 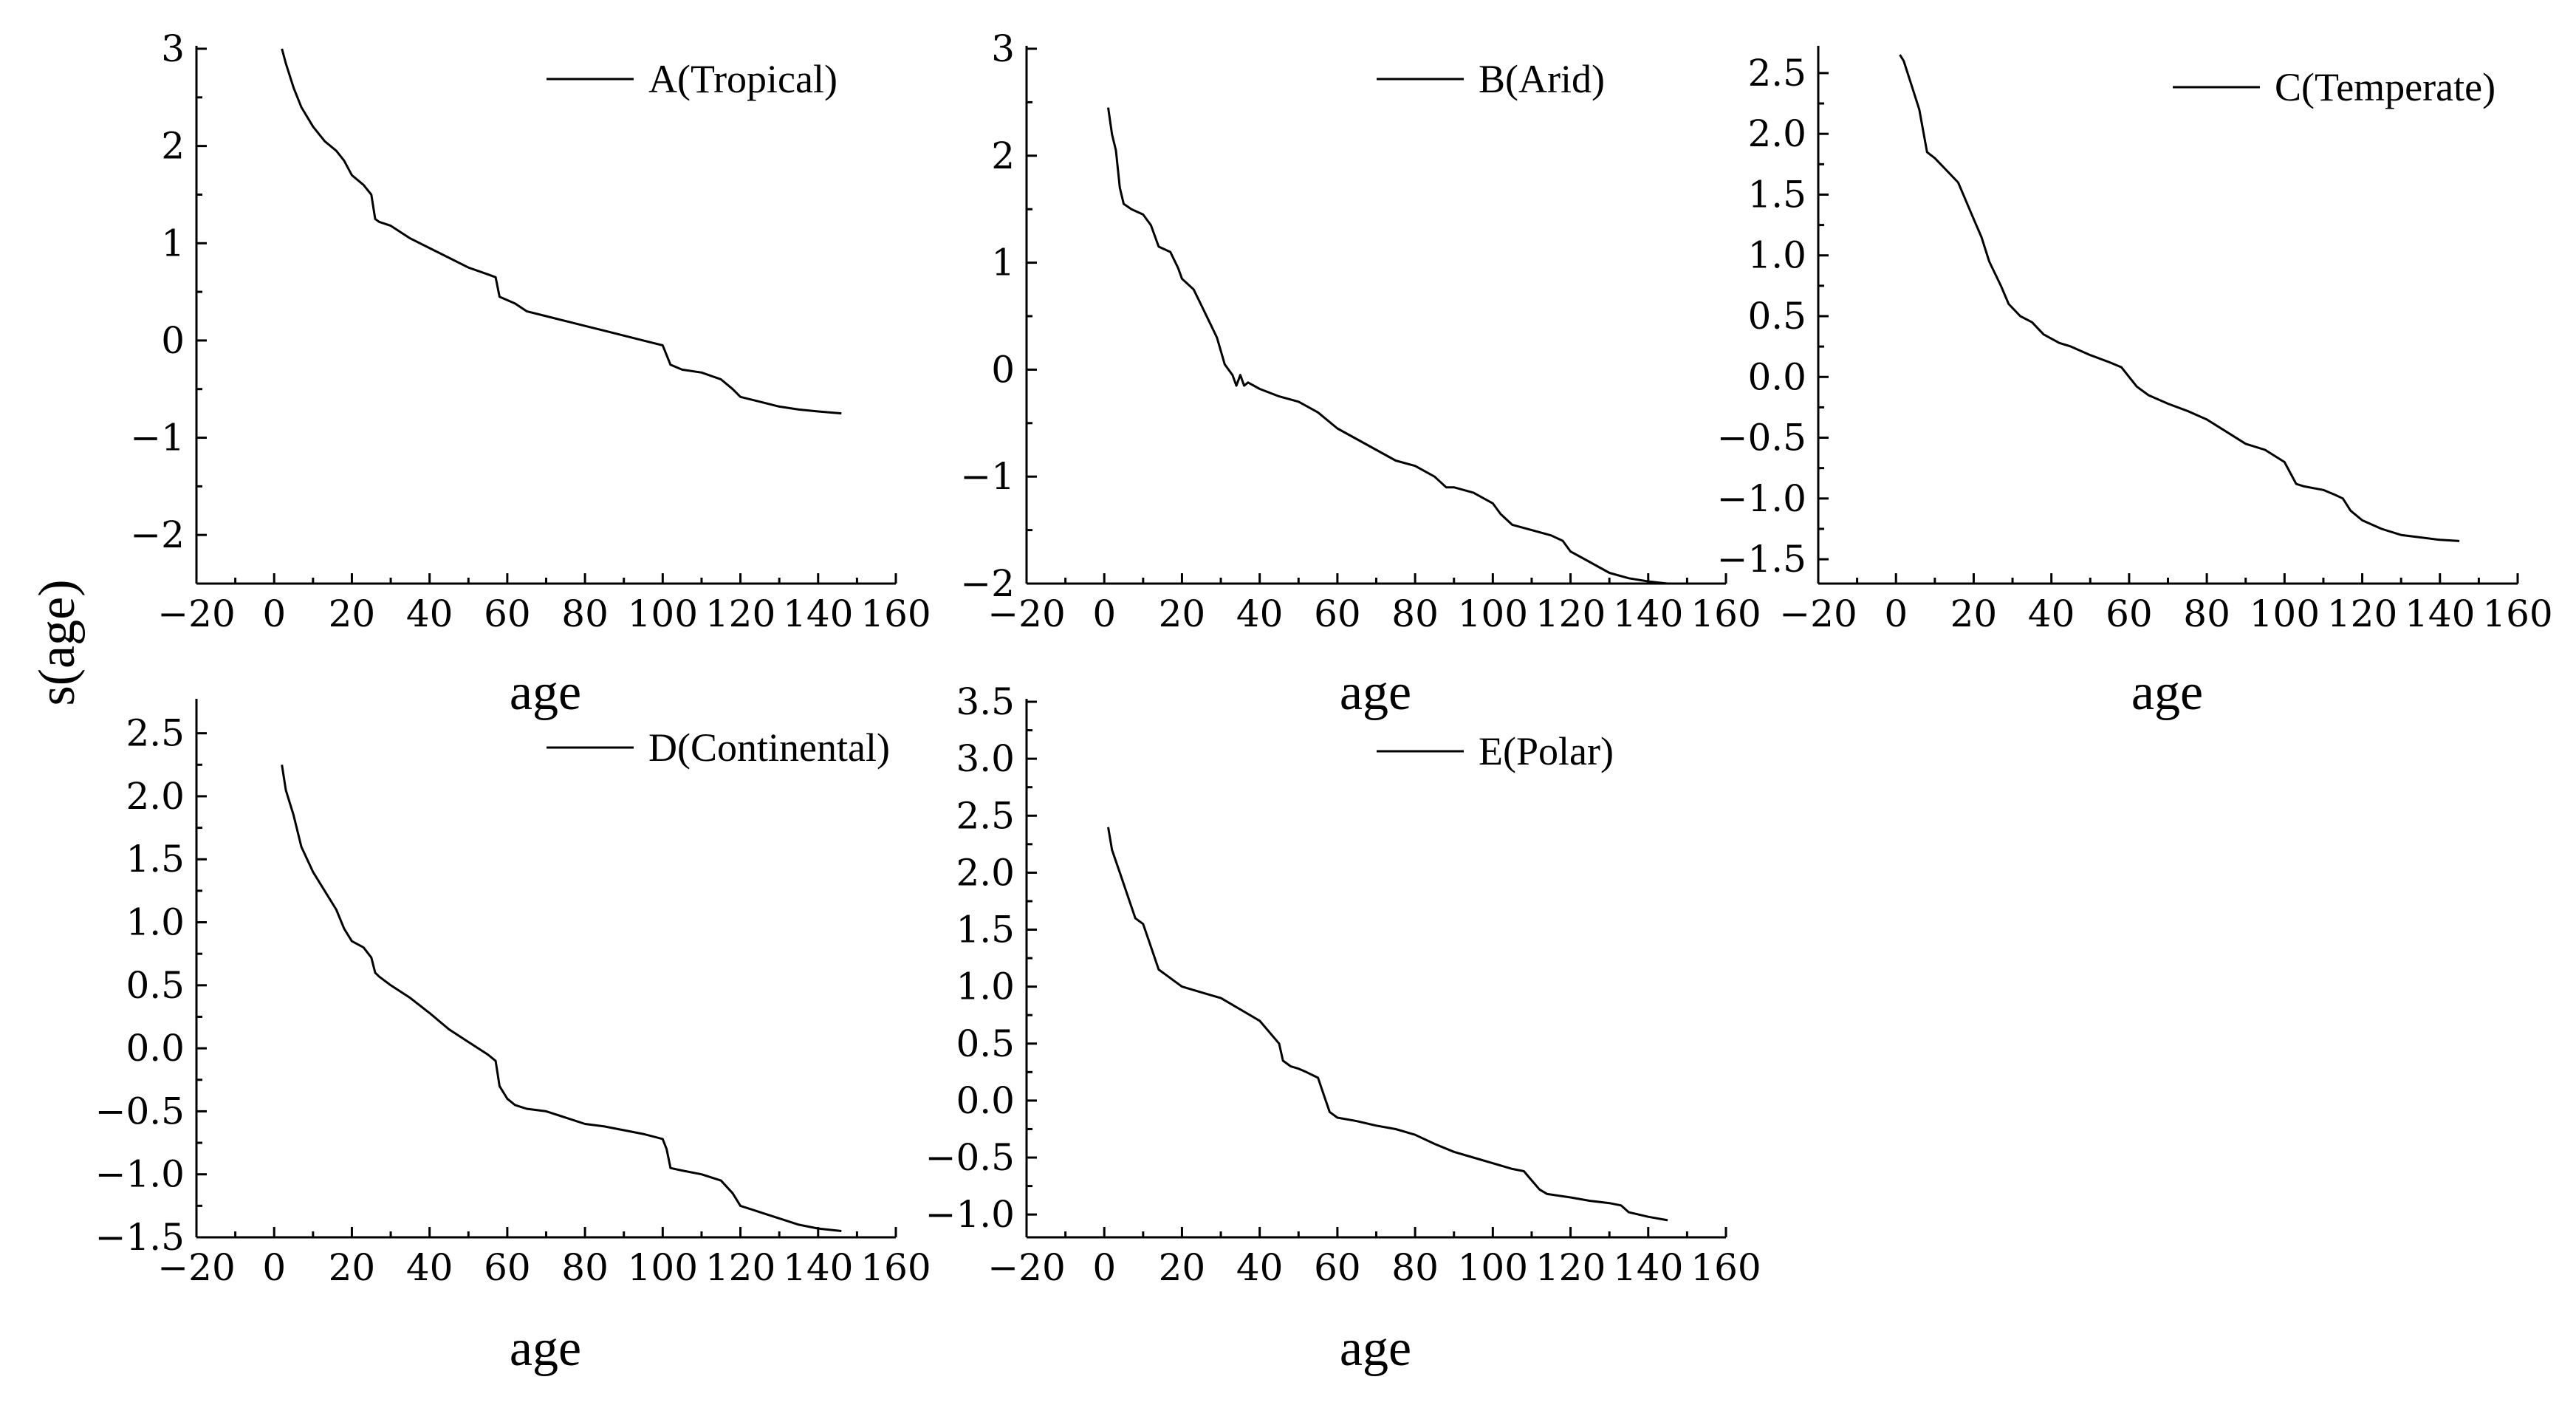 What do you see at coordinates (155, 859) in the screenshot?
I see `panel-d-y-tick-label: 1.5` at bounding box center [155, 859].